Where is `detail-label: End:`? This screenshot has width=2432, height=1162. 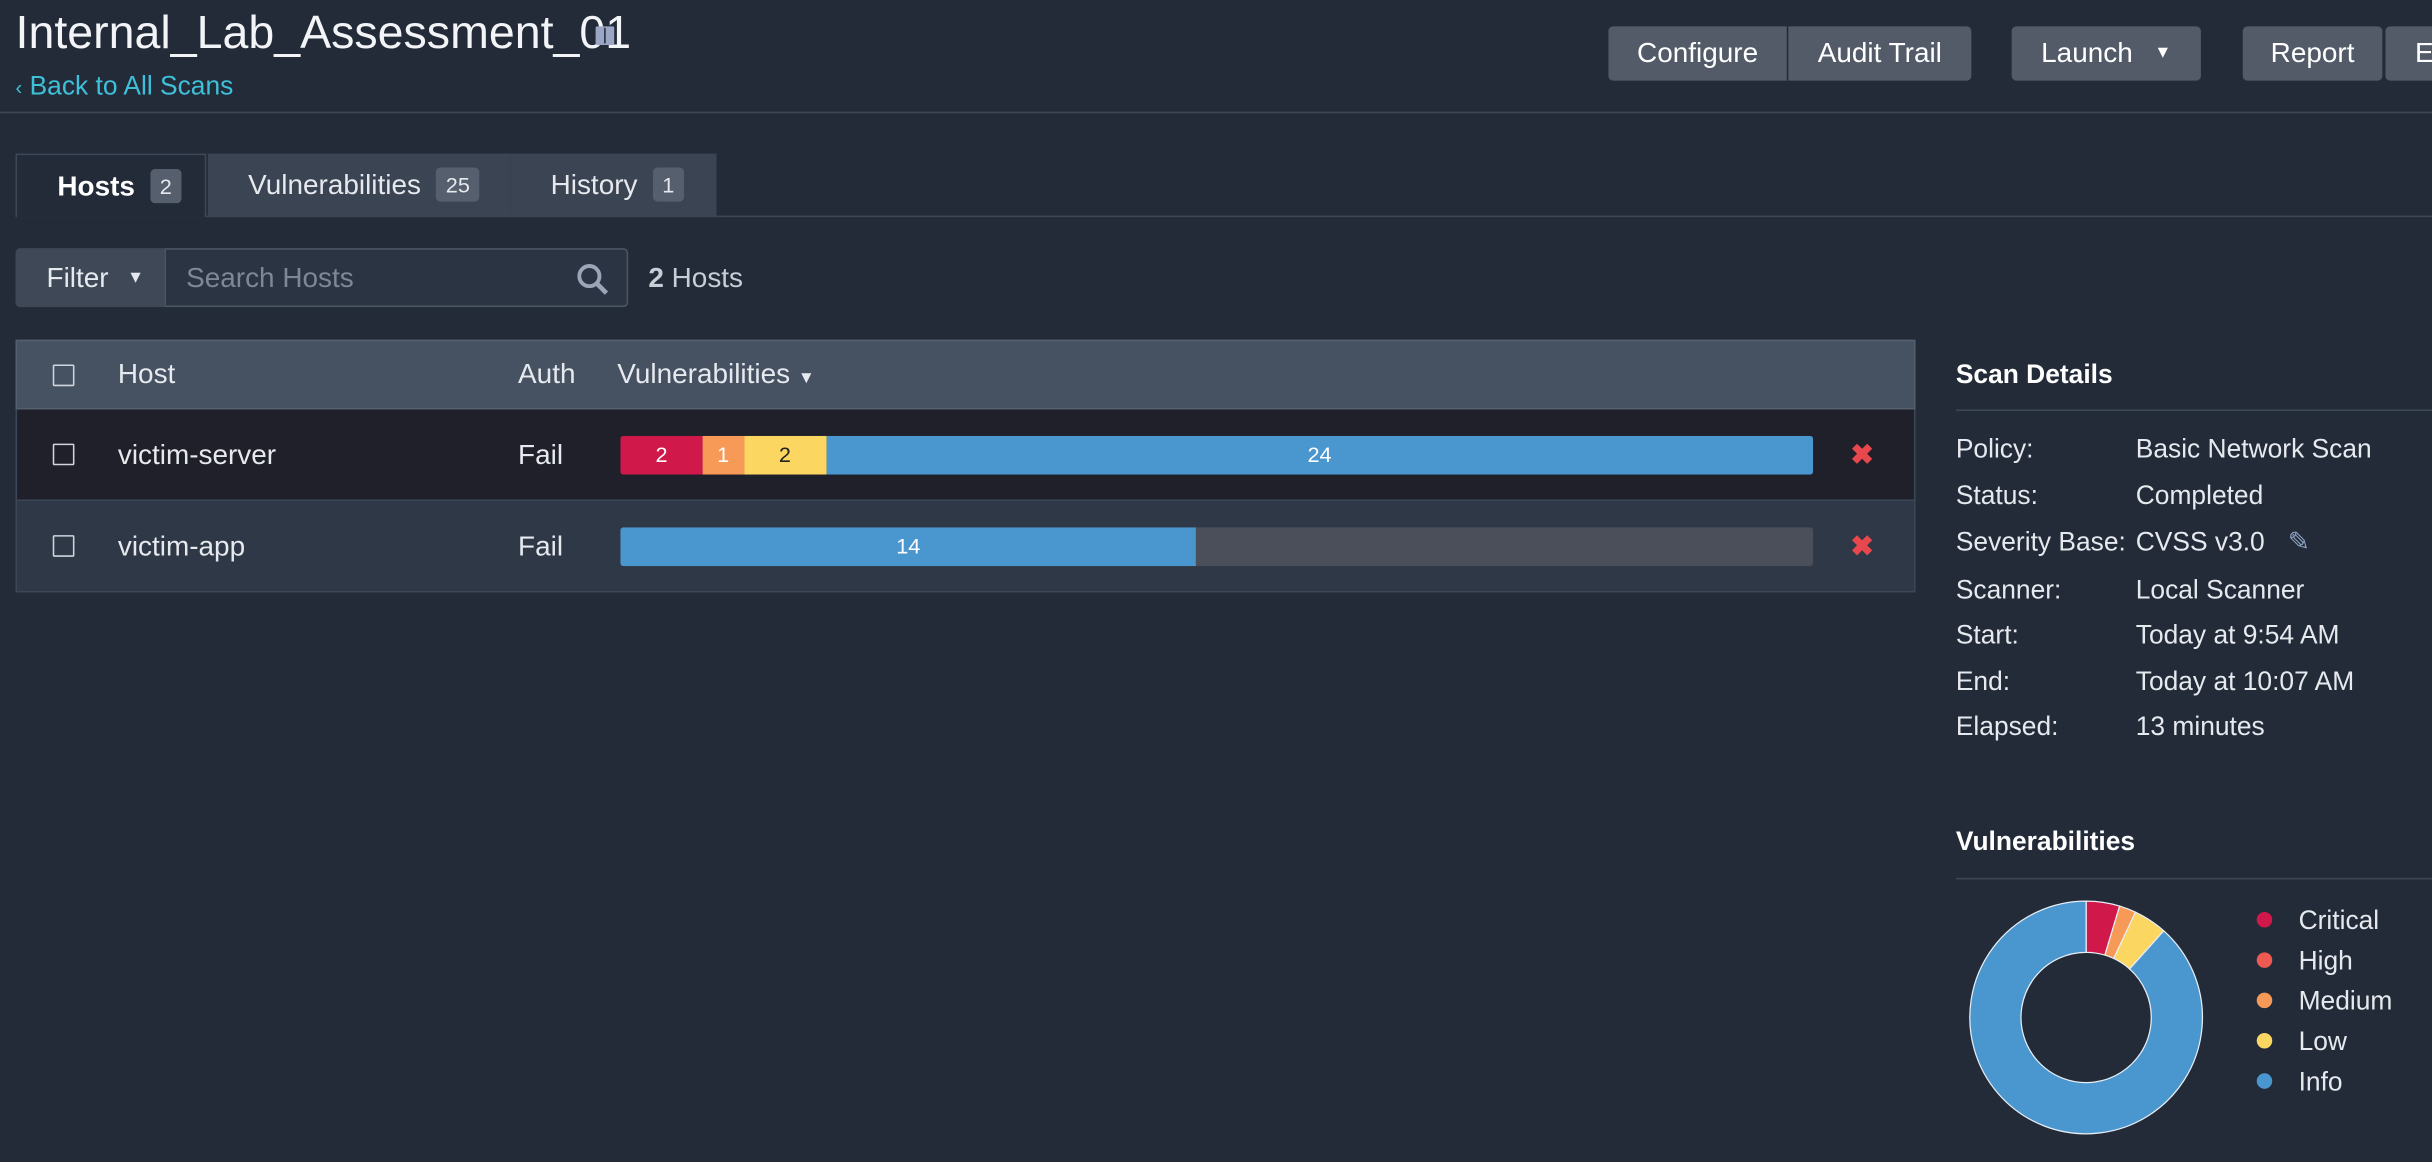 detail-label: End: is located at coordinates (1983, 681).